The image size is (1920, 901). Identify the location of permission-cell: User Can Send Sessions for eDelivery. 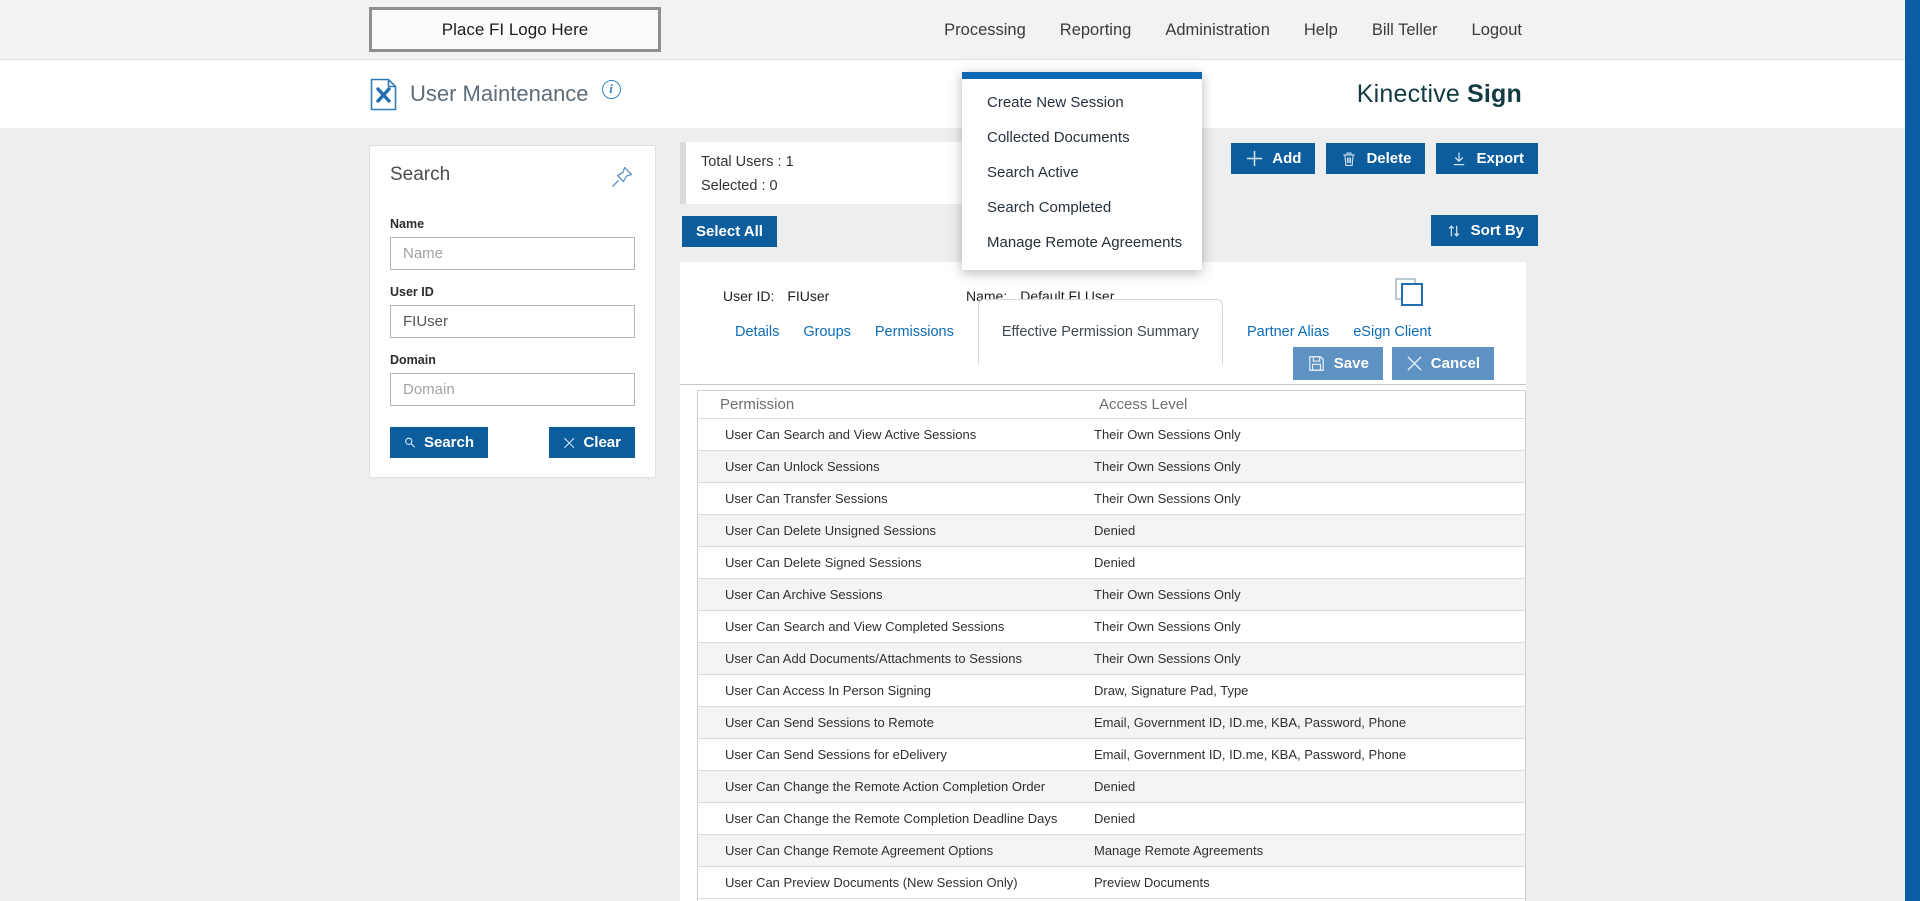
(836, 754).